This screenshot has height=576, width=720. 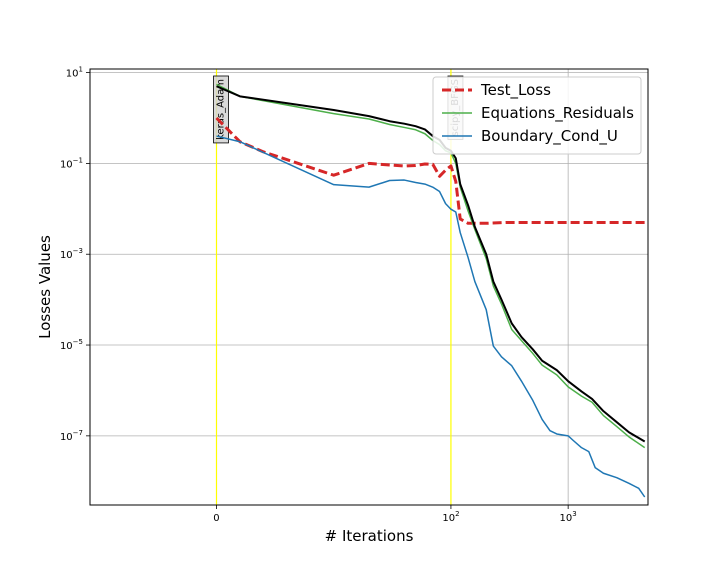 What do you see at coordinates (574, 514) in the screenshot?
I see `x-tick-exponent: 3` at bounding box center [574, 514].